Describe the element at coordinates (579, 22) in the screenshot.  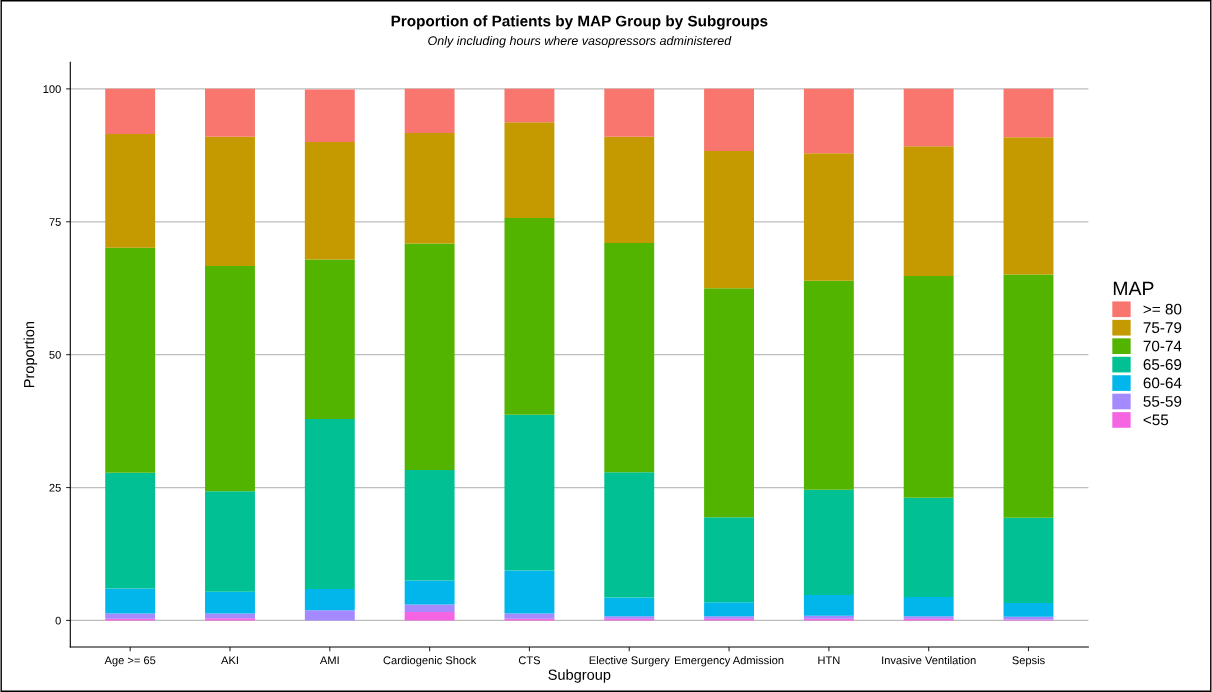
I see `chart-title: Proportion of Patients by MAP Group by Subgroups` at that location.